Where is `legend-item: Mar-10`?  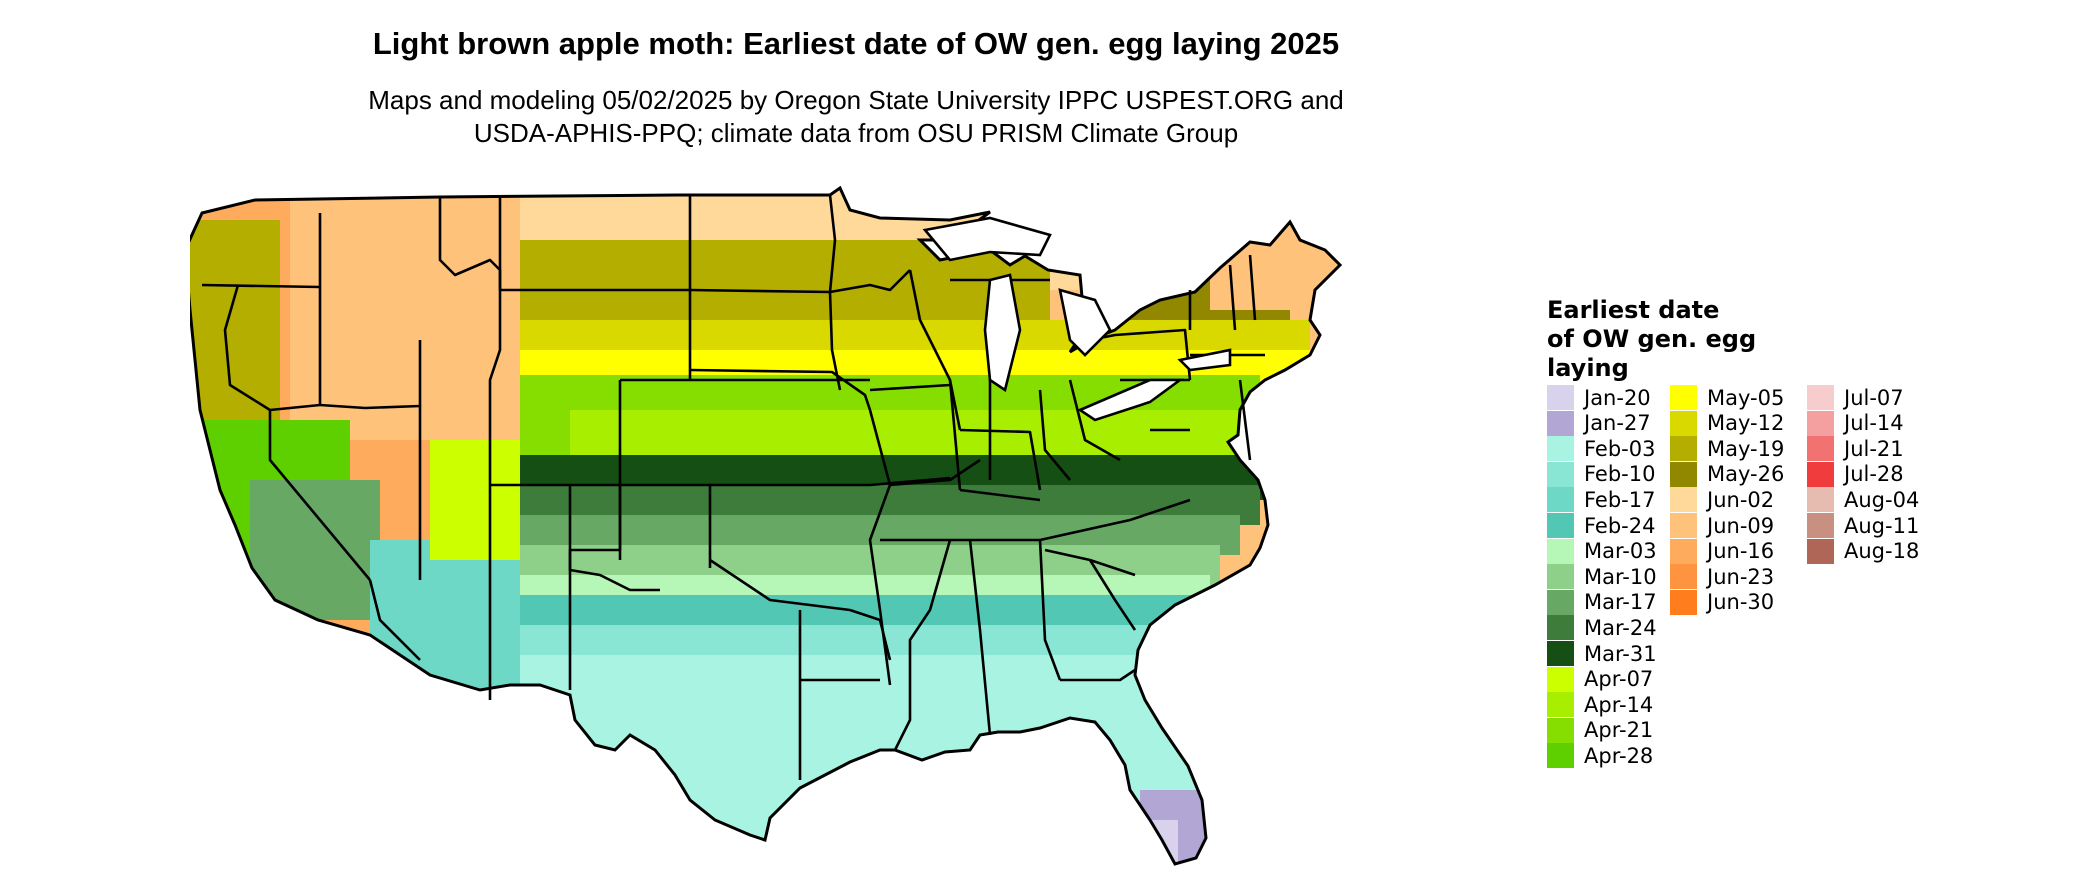 legend-item: Mar-10 is located at coordinates (1602, 577).